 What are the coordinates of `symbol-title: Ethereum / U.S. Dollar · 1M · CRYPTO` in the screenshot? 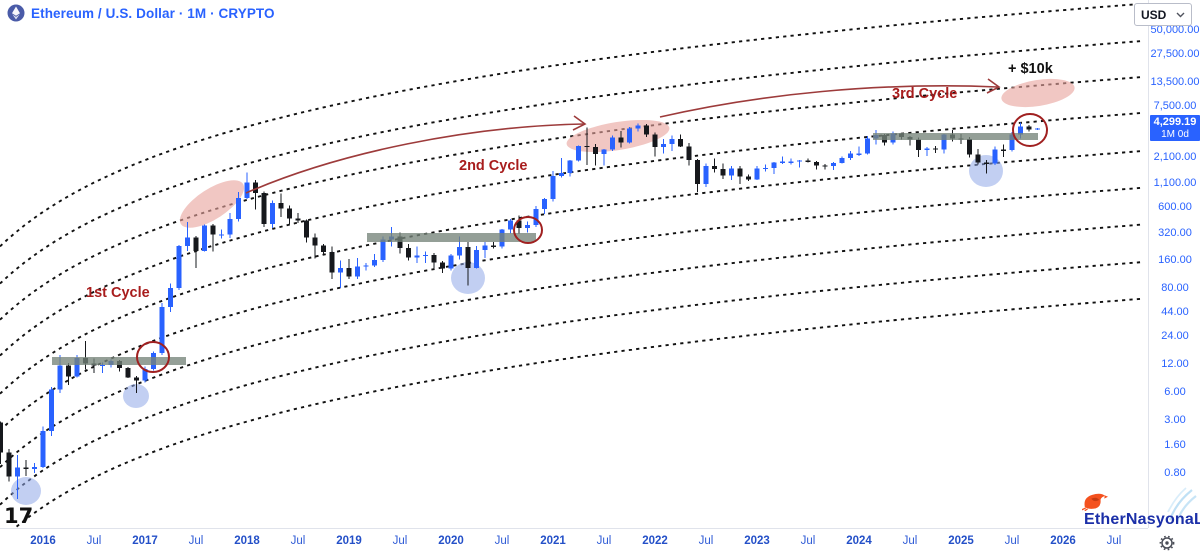 It's located at (153, 13).